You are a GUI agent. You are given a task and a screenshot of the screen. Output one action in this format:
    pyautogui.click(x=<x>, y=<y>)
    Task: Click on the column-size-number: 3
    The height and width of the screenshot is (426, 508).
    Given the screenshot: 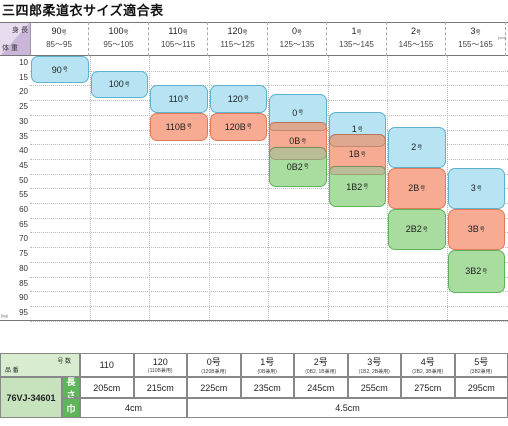 What is the action you would take?
    pyautogui.click(x=473, y=31)
    